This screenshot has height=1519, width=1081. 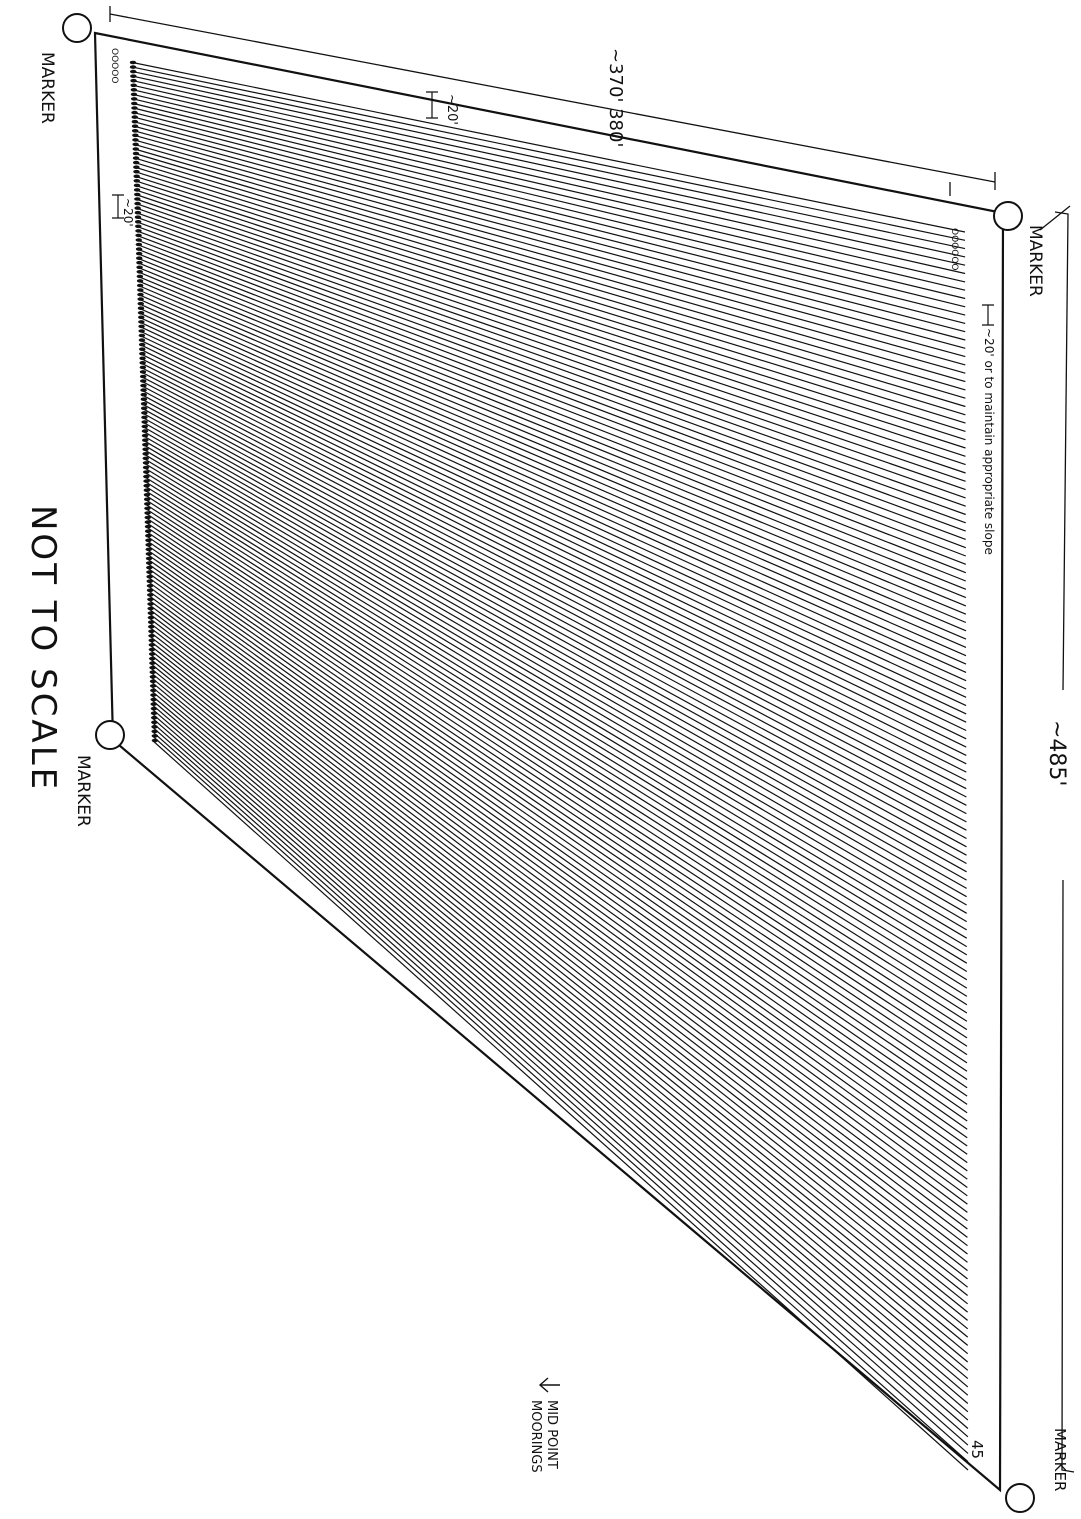 I want to click on row-number-stack-top: OOOOO, so click(x=114, y=65).